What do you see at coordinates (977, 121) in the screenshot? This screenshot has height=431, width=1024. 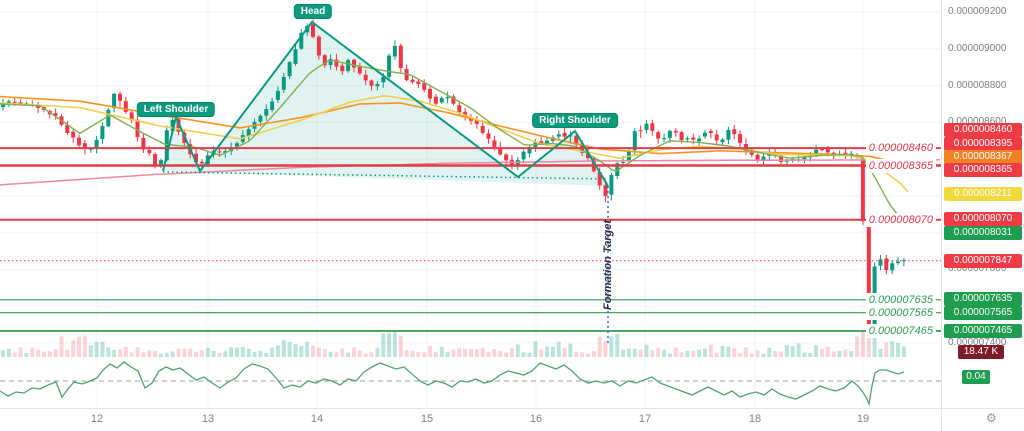 I see `price-axis-tick: 0.000008600` at bounding box center [977, 121].